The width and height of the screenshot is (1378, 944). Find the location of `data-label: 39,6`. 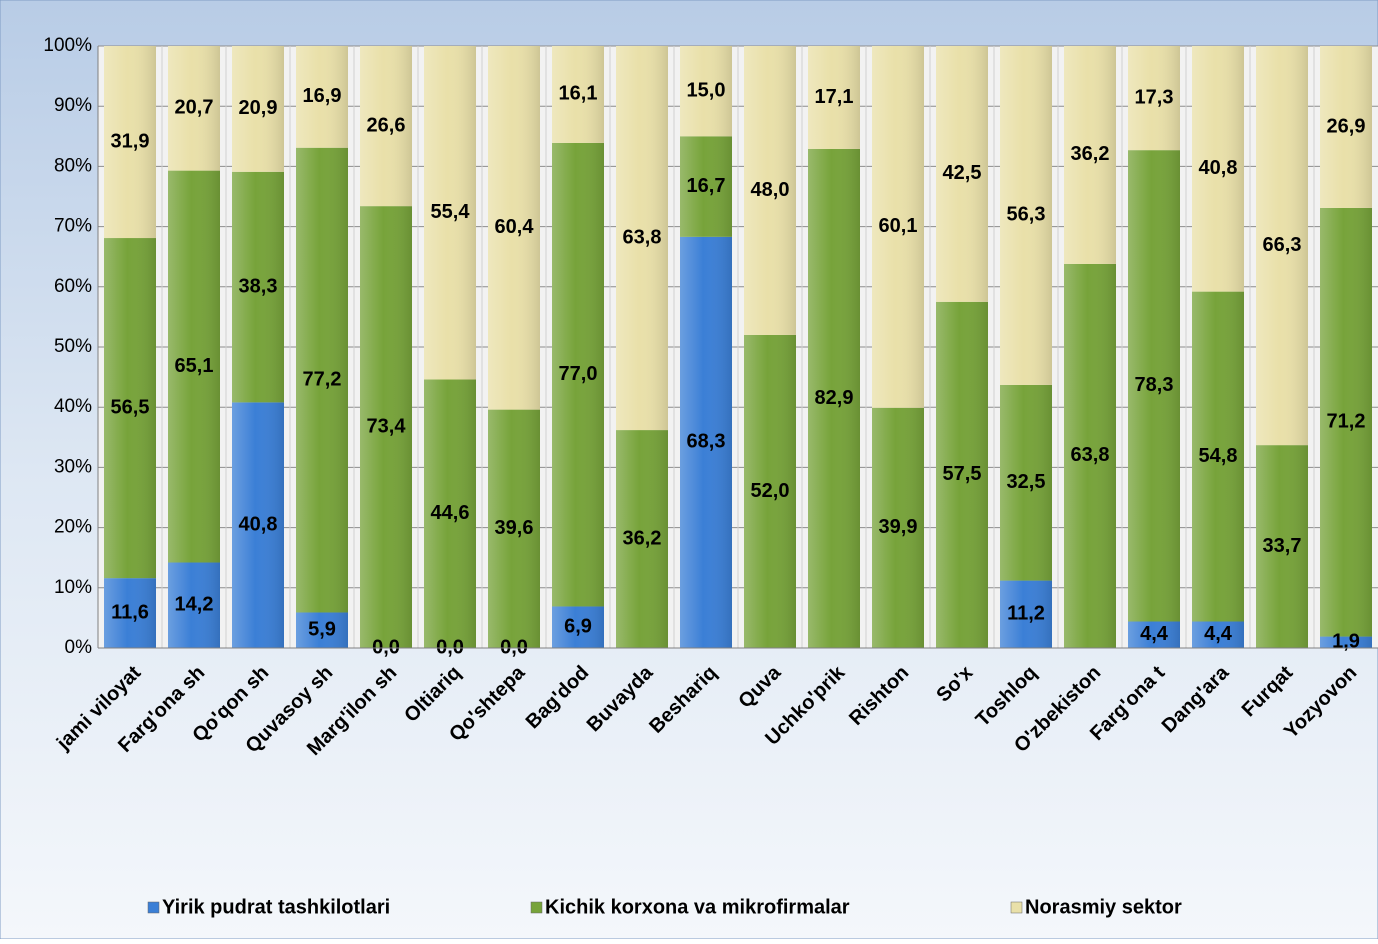

data-label: 39,6 is located at coordinates (514, 528).